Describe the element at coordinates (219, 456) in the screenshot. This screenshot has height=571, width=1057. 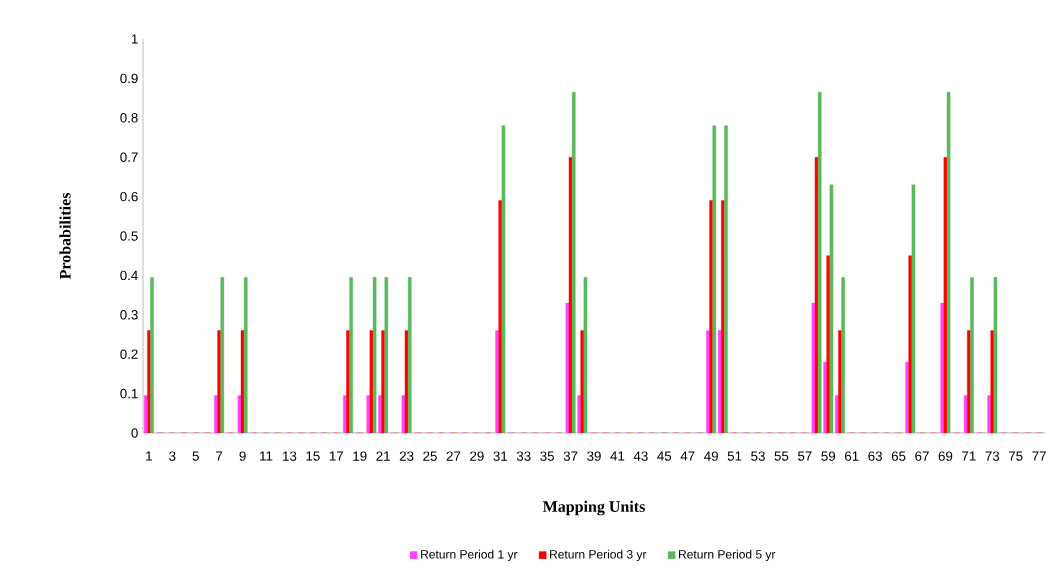
I see `x-tick-label: 7` at that location.